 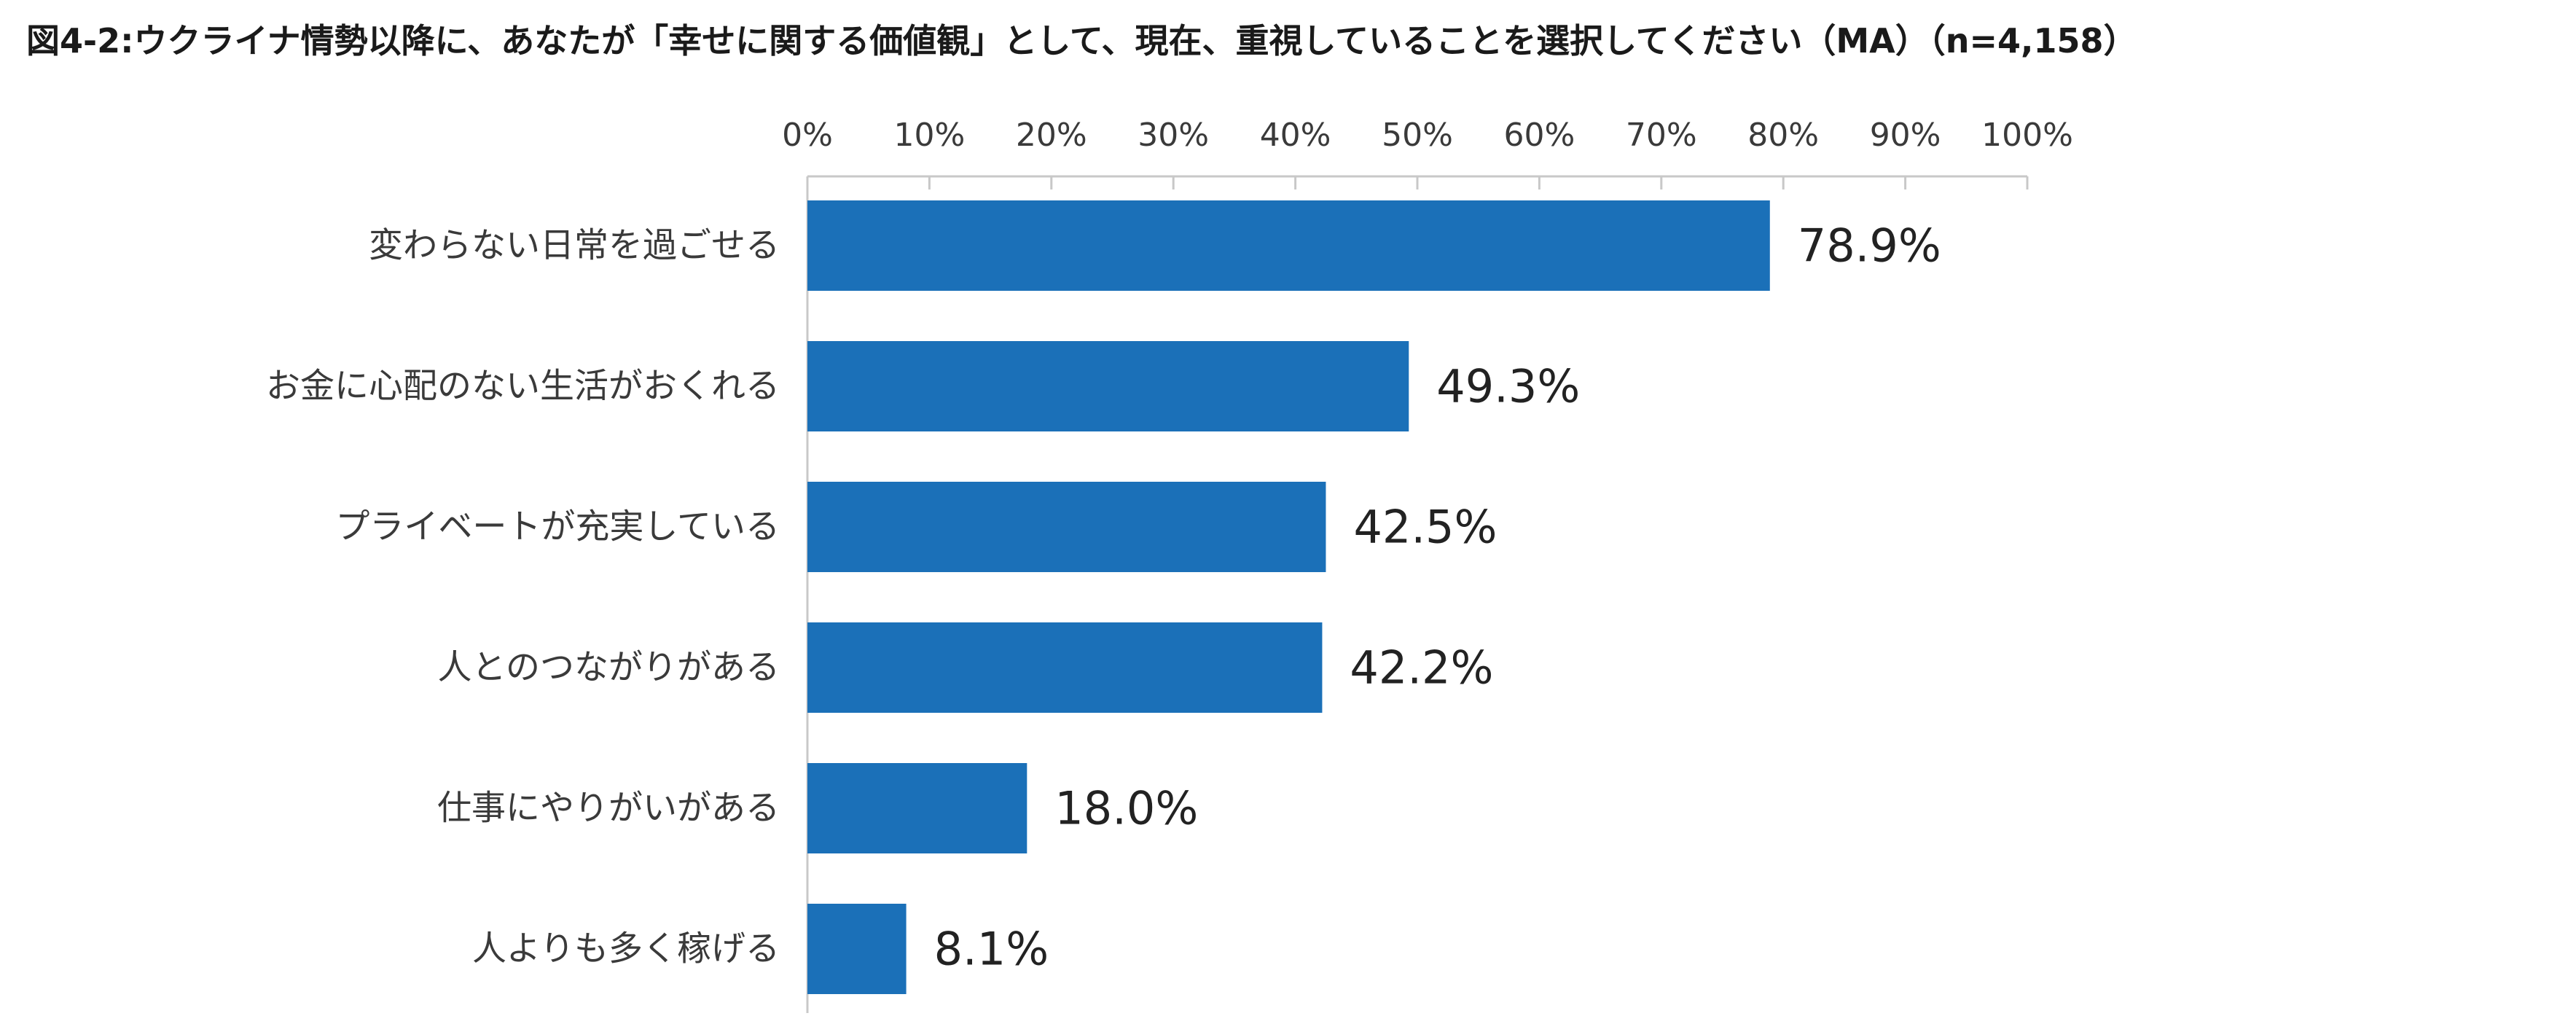 What do you see at coordinates (608, 809) in the screenshot?
I see `category-label: 仕事にやりがいがある` at bounding box center [608, 809].